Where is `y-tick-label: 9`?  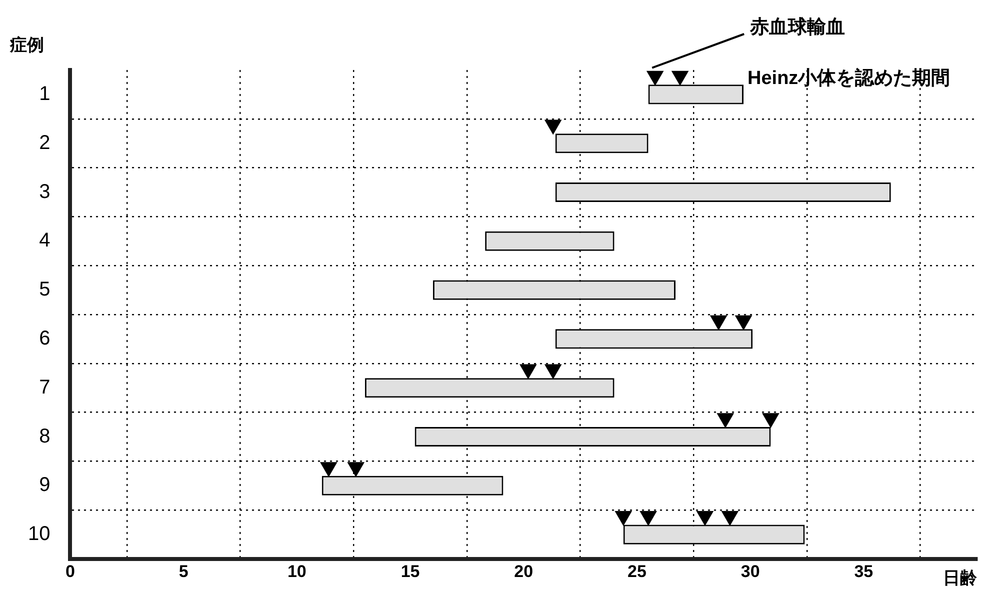
y-tick-label: 9 is located at coordinates (44, 485).